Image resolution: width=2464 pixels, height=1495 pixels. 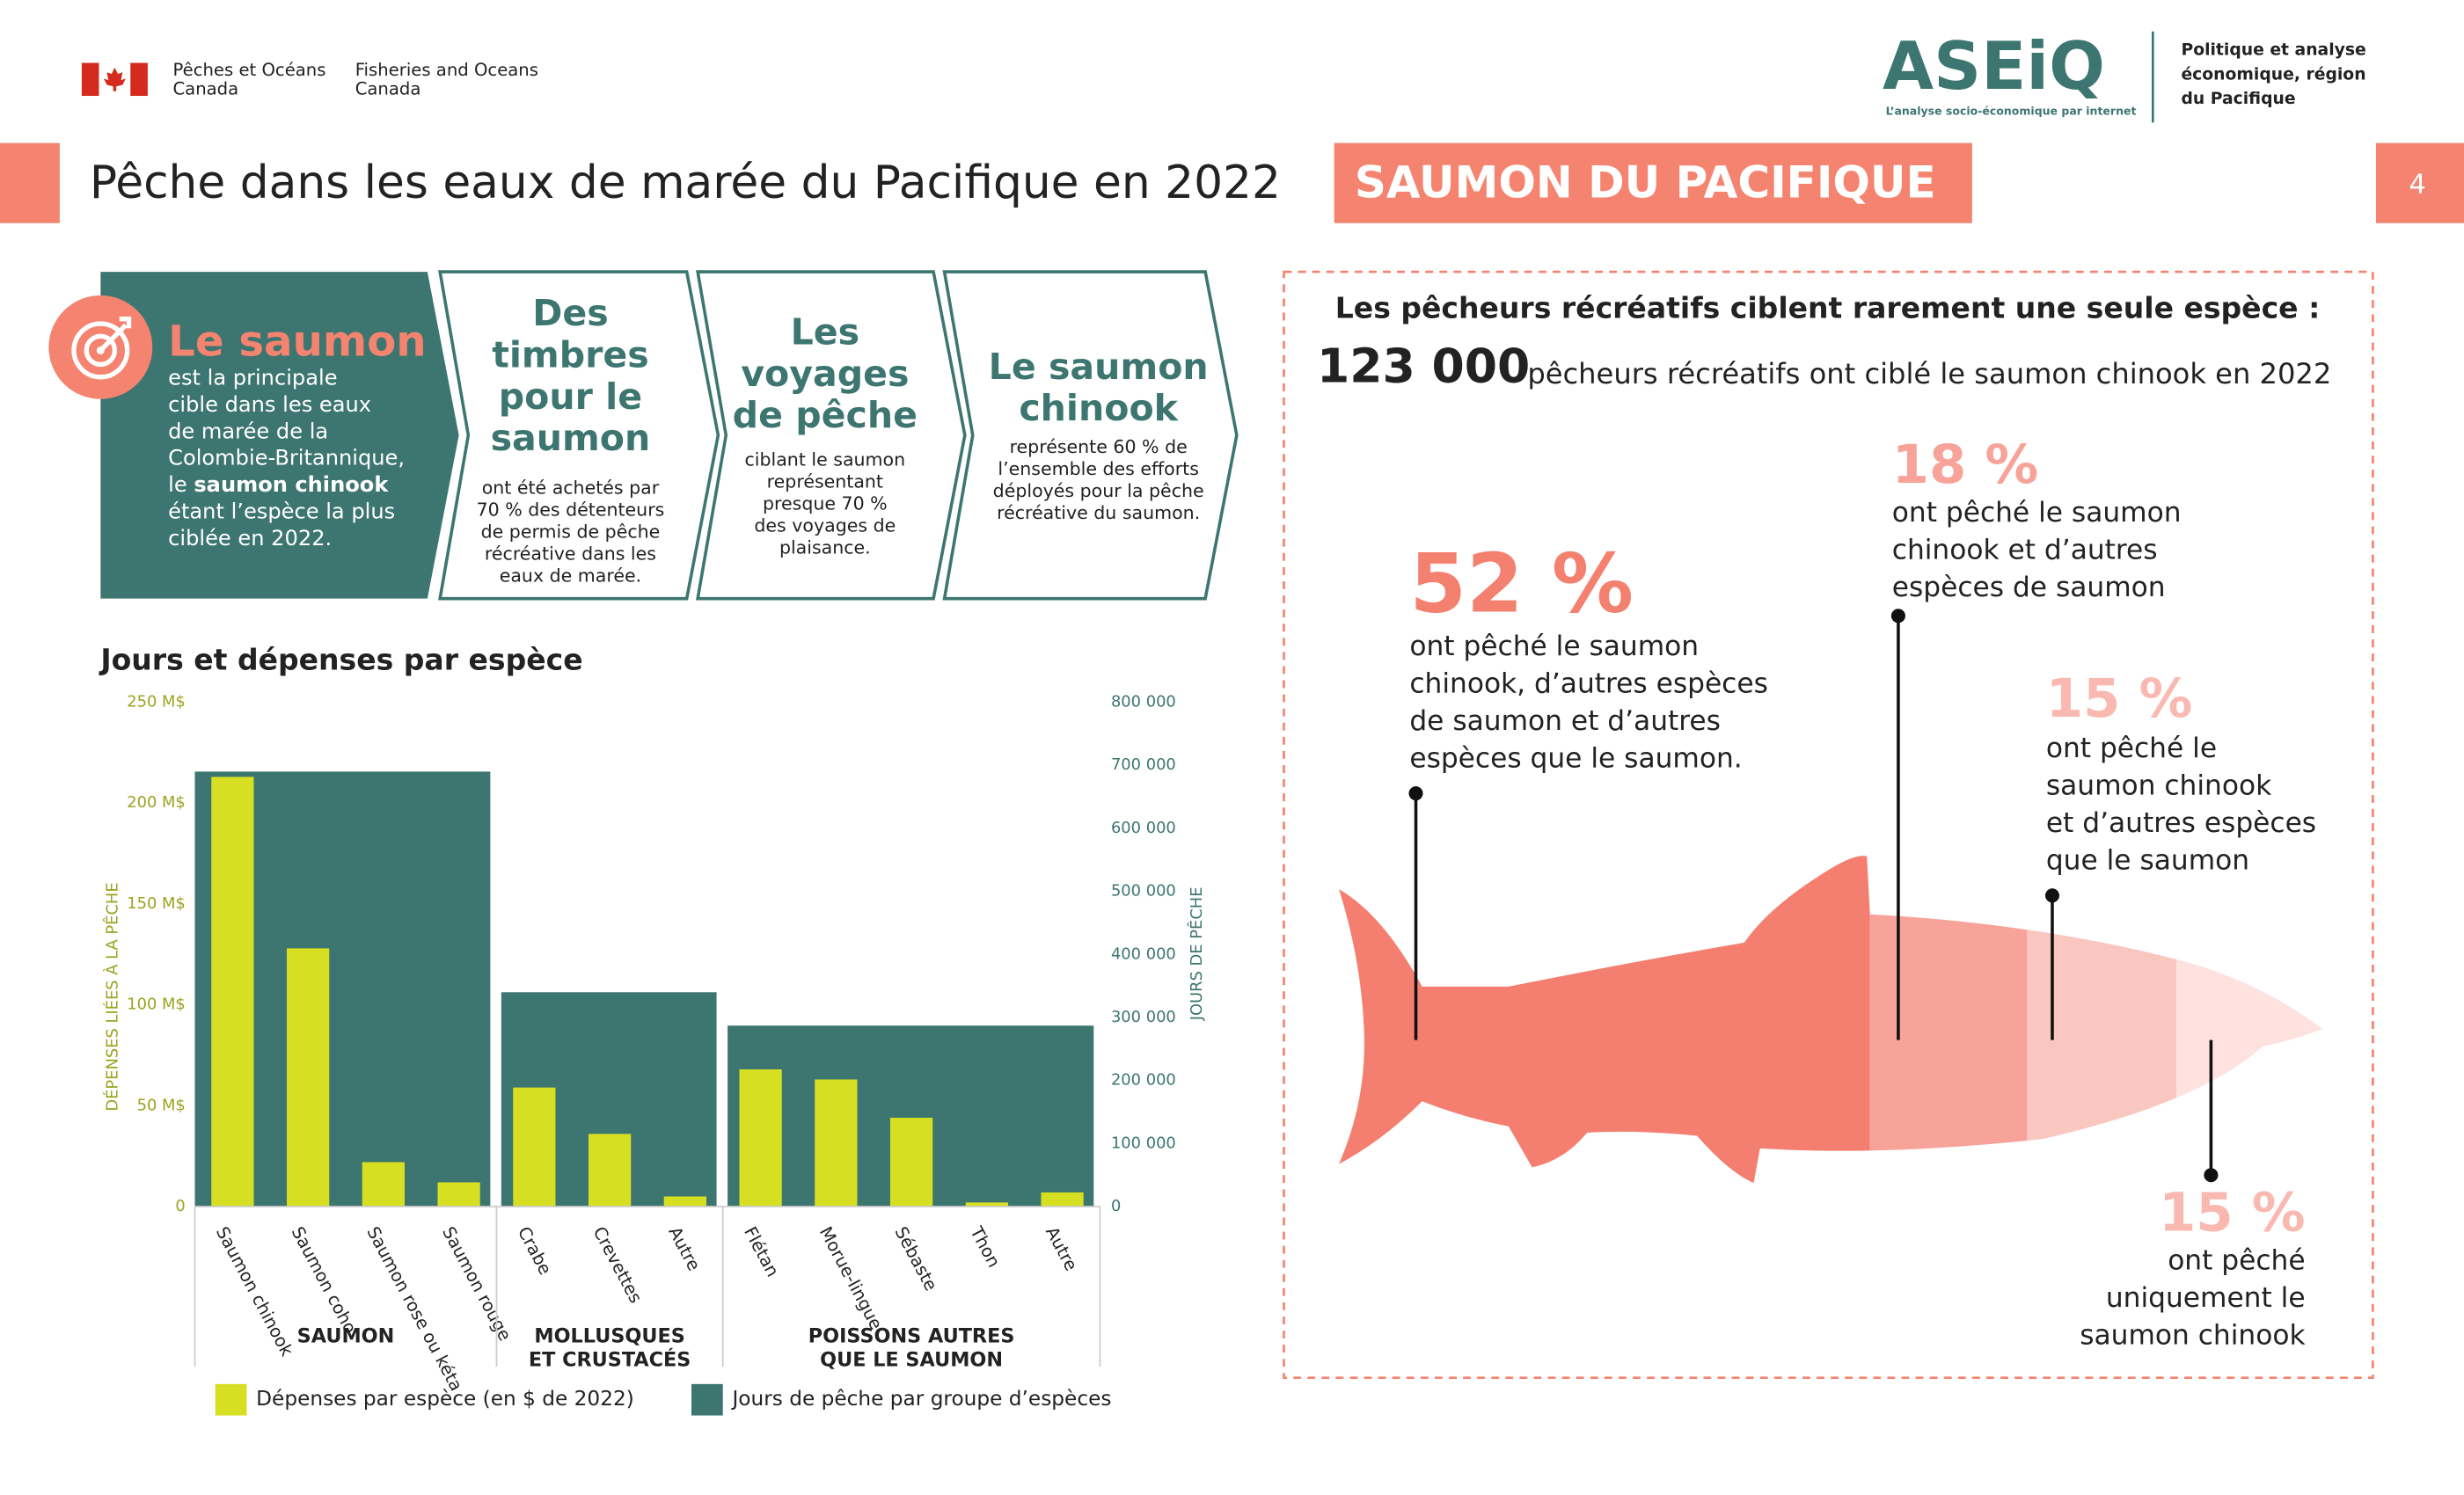 I want to click on title-accent, so click(x=30, y=182).